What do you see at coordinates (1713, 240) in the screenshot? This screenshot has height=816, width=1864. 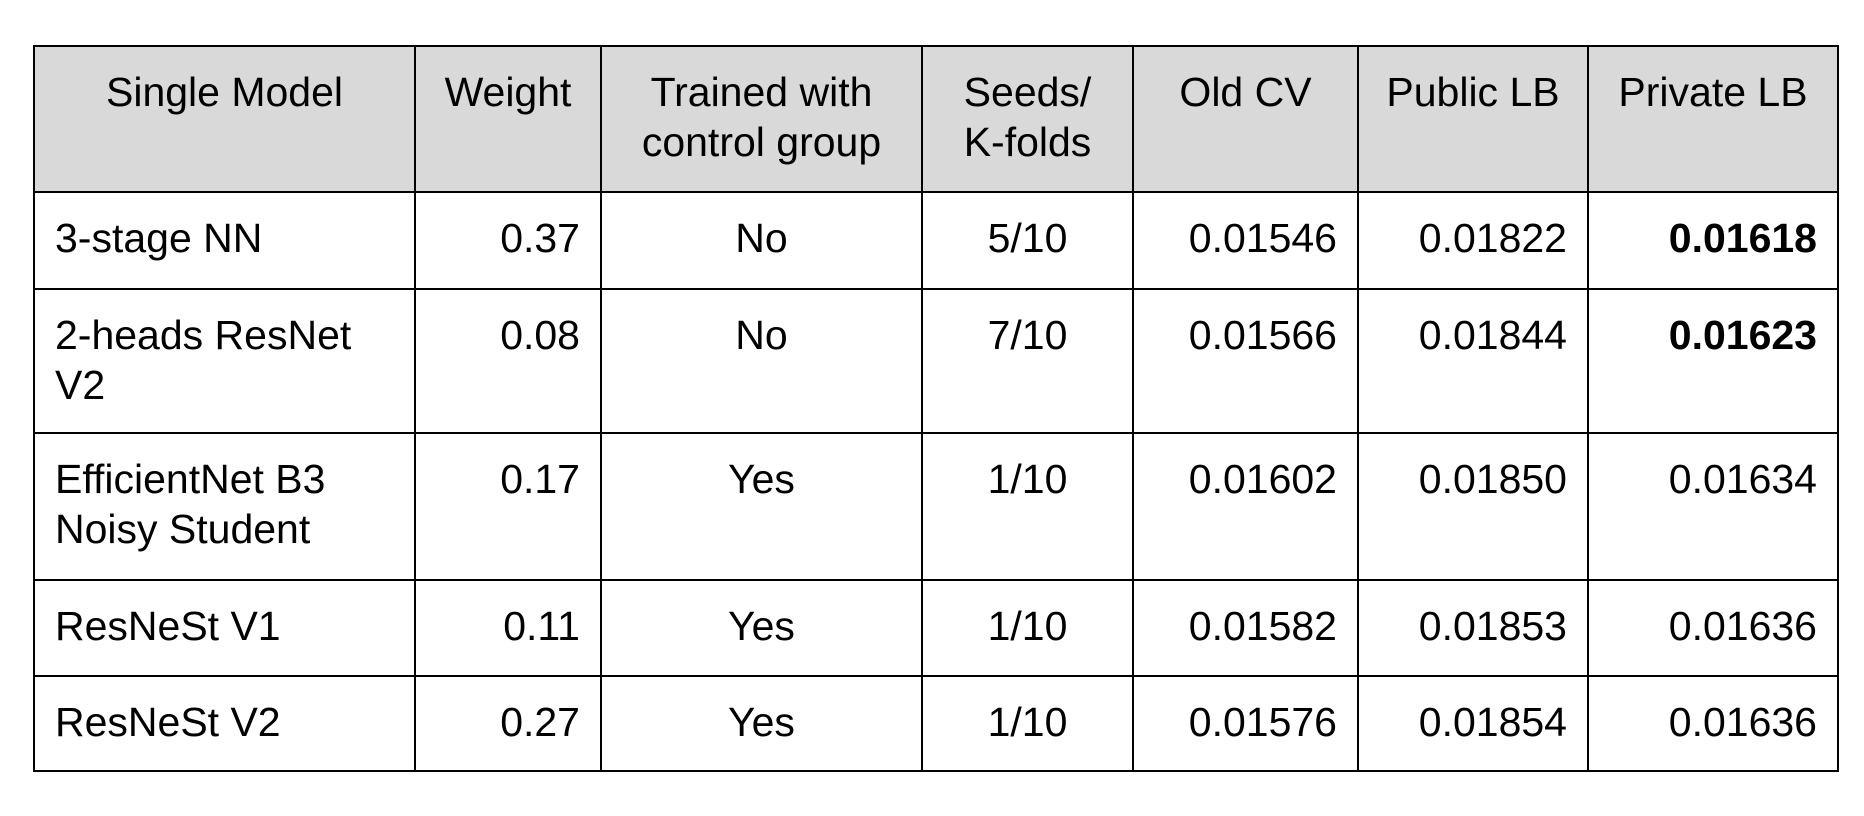 I see `cell: 0.01618` at bounding box center [1713, 240].